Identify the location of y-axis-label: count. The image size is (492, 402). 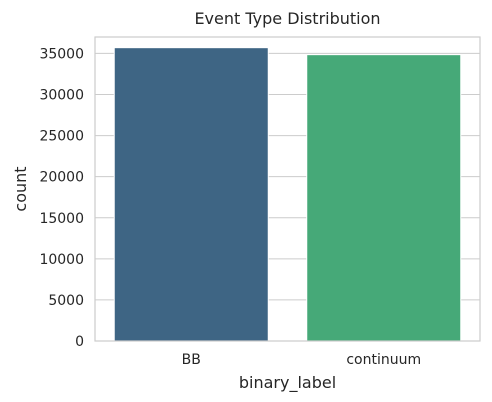
(20, 188).